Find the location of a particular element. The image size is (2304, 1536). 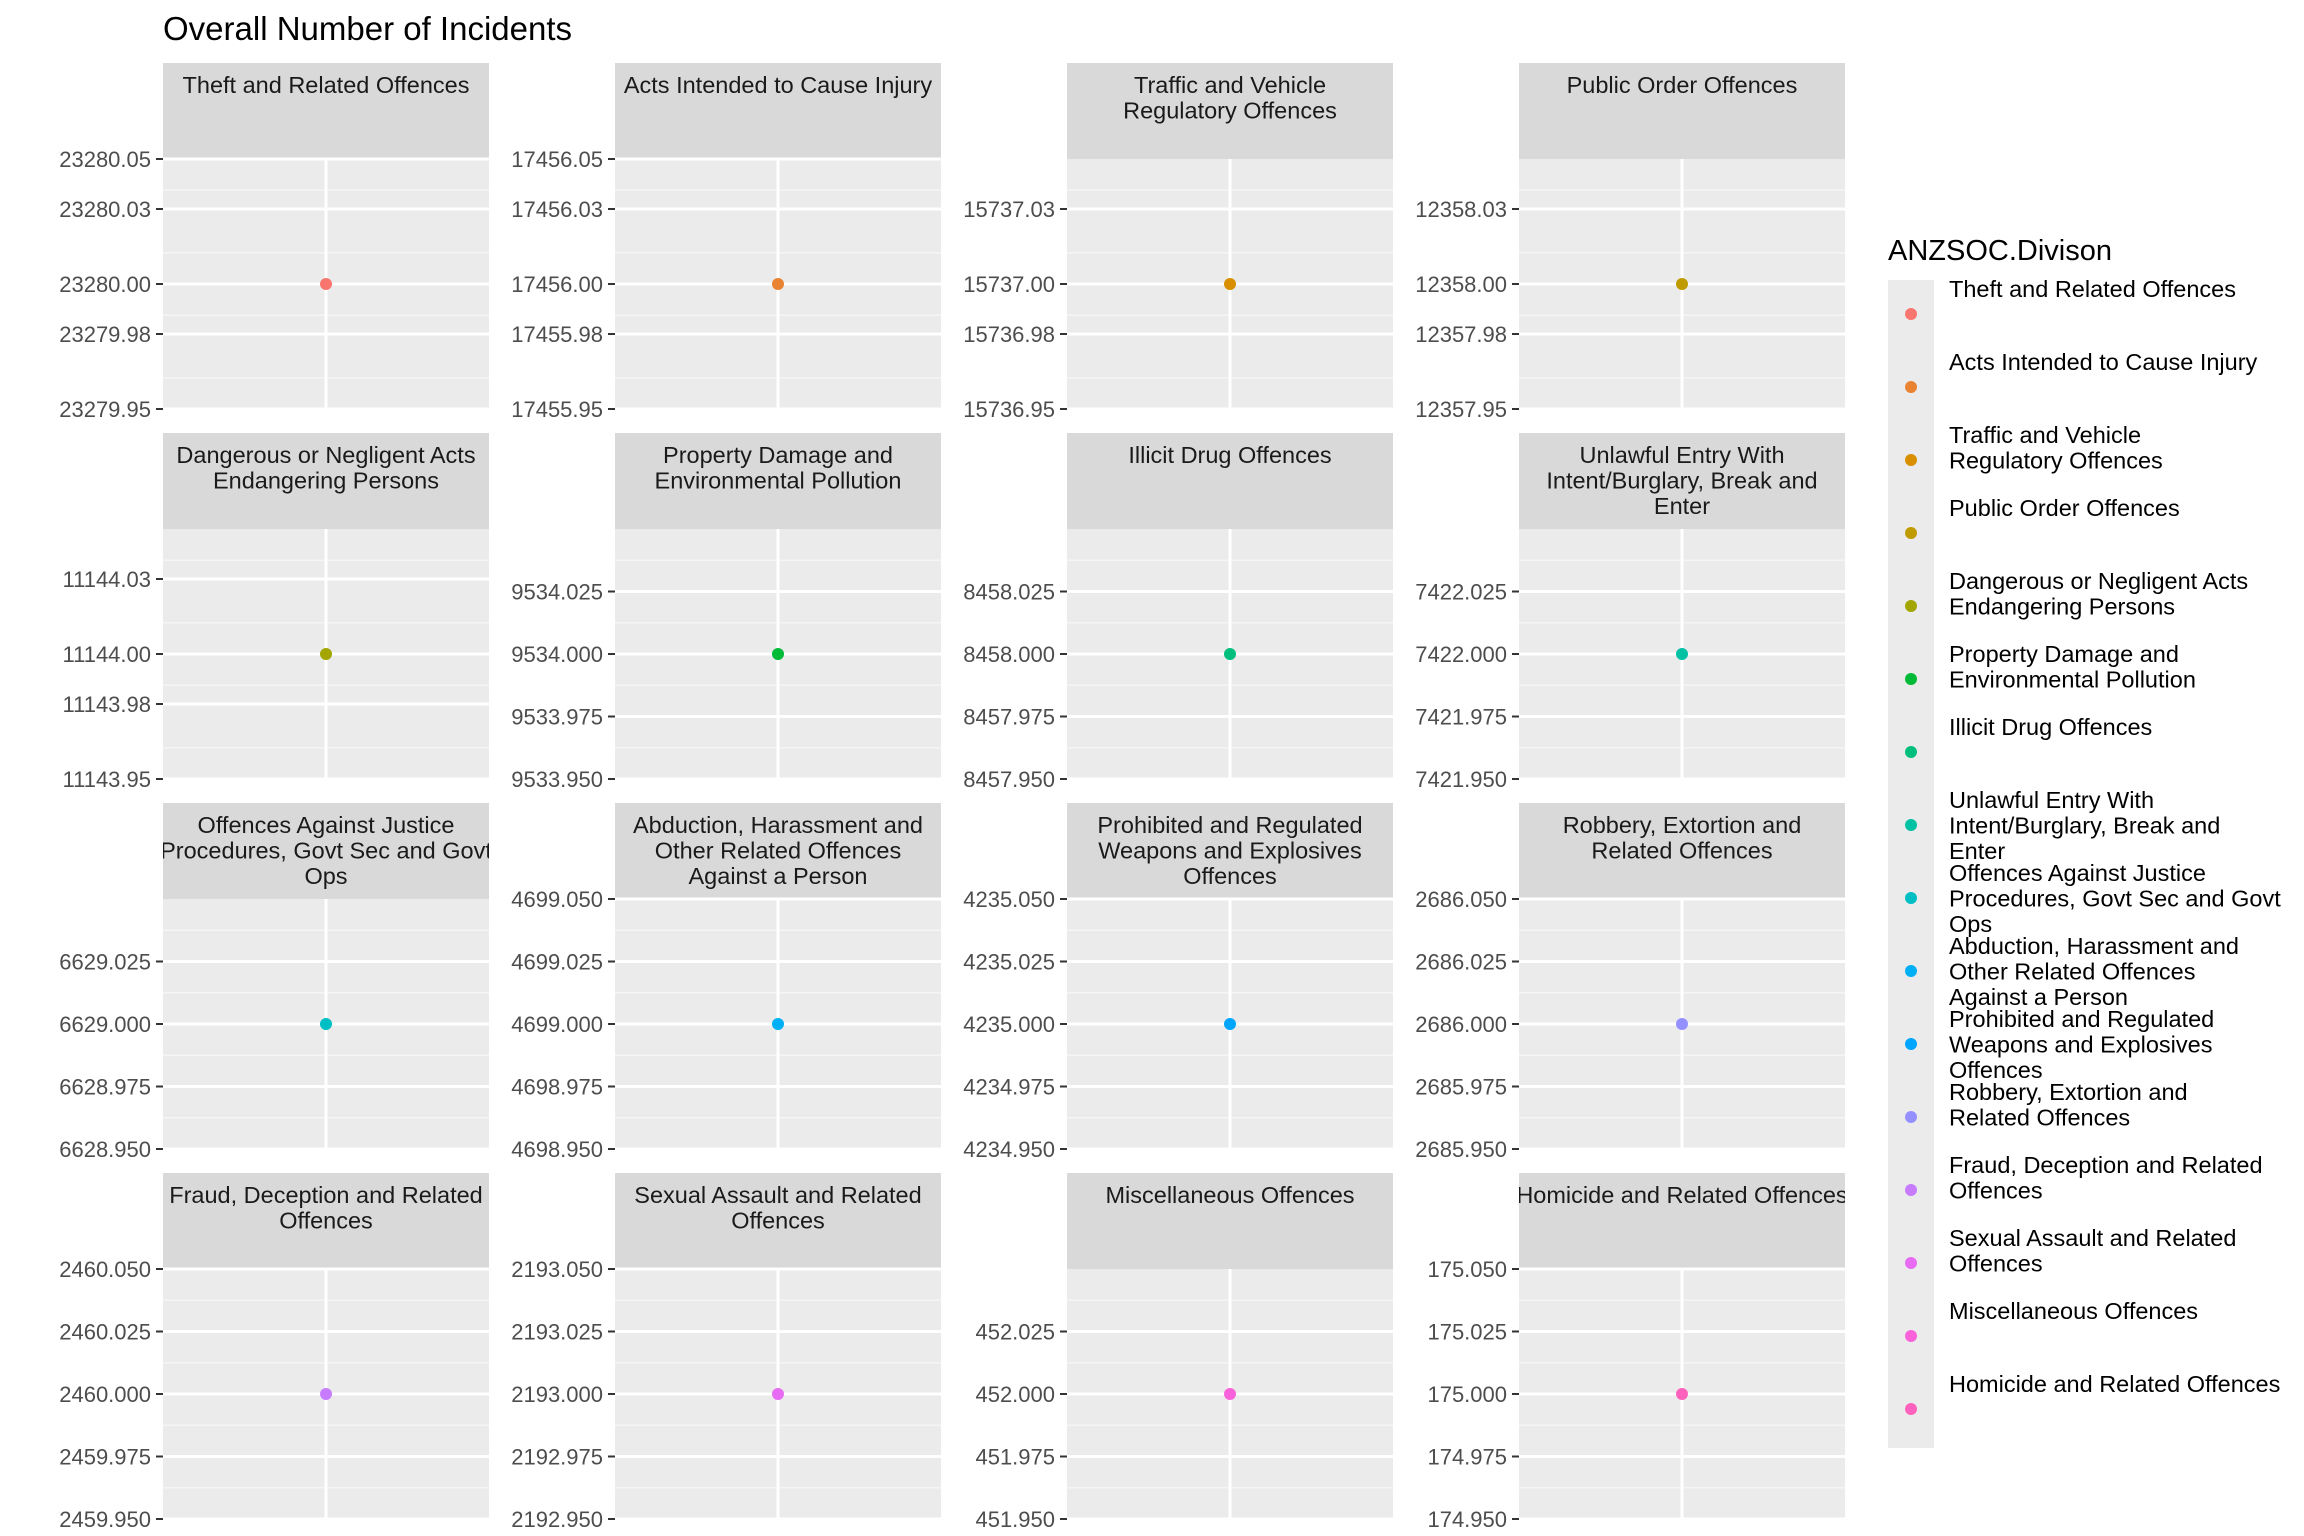

y-tick-label: 451.975 is located at coordinates (1015, 1457).